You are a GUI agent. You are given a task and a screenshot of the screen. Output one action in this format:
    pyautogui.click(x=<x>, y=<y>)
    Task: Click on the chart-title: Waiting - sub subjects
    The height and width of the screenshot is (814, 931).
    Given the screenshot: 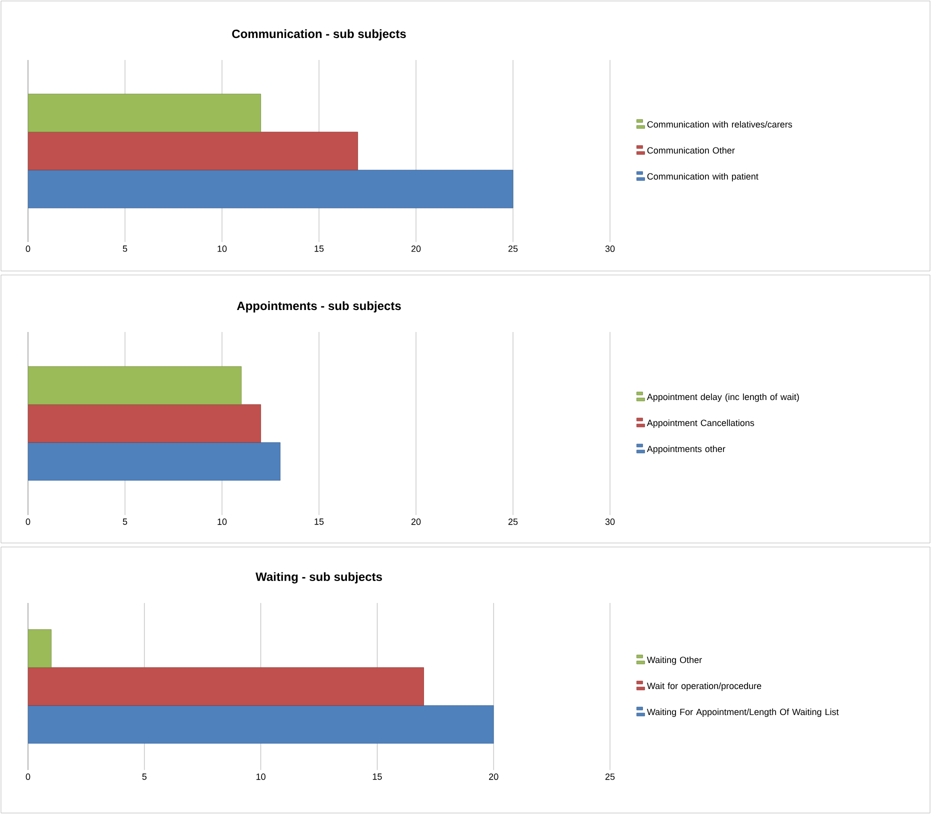 What is the action you would take?
    pyautogui.click(x=319, y=578)
    